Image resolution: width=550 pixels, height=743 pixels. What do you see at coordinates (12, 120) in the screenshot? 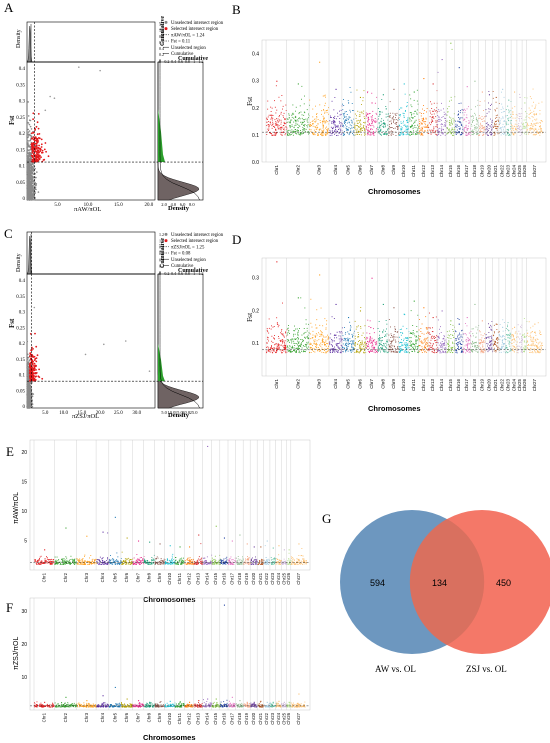
I see `y-axis-label: Fst` at bounding box center [12, 120].